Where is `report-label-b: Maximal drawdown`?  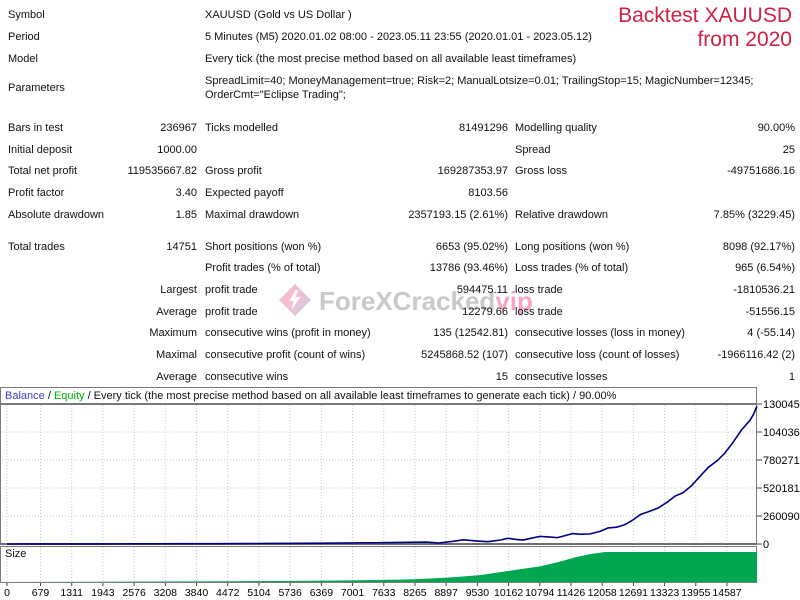
report-label-b: Maximal drawdown is located at coordinates (252, 215).